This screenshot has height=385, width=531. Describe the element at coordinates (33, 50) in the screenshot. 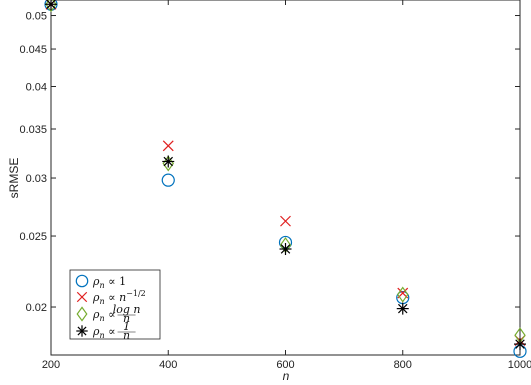

I see `y-tick-label: 0.045` at that location.